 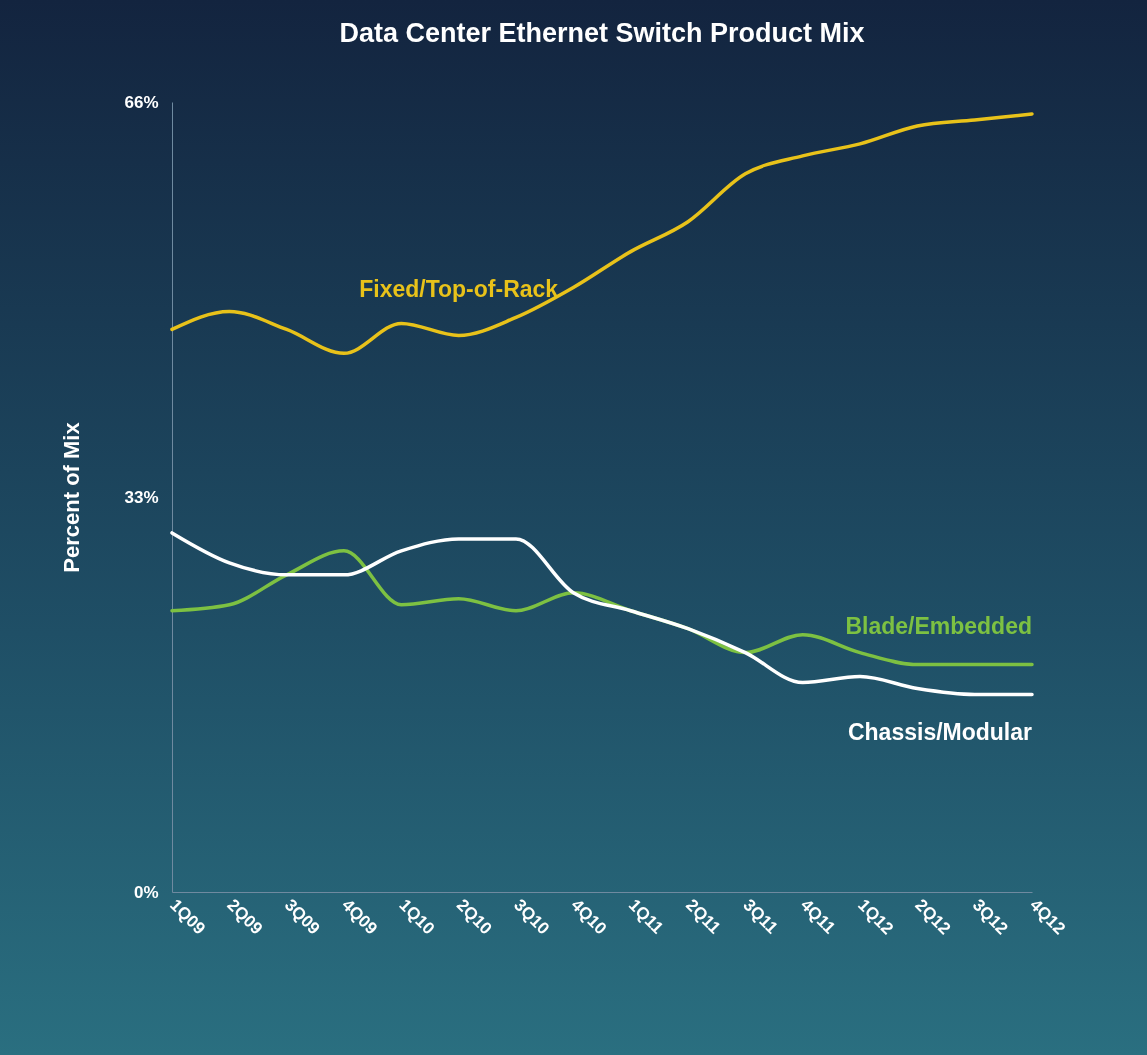 I want to click on series-label: Blade/Embedded, so click(x=938, y=625).